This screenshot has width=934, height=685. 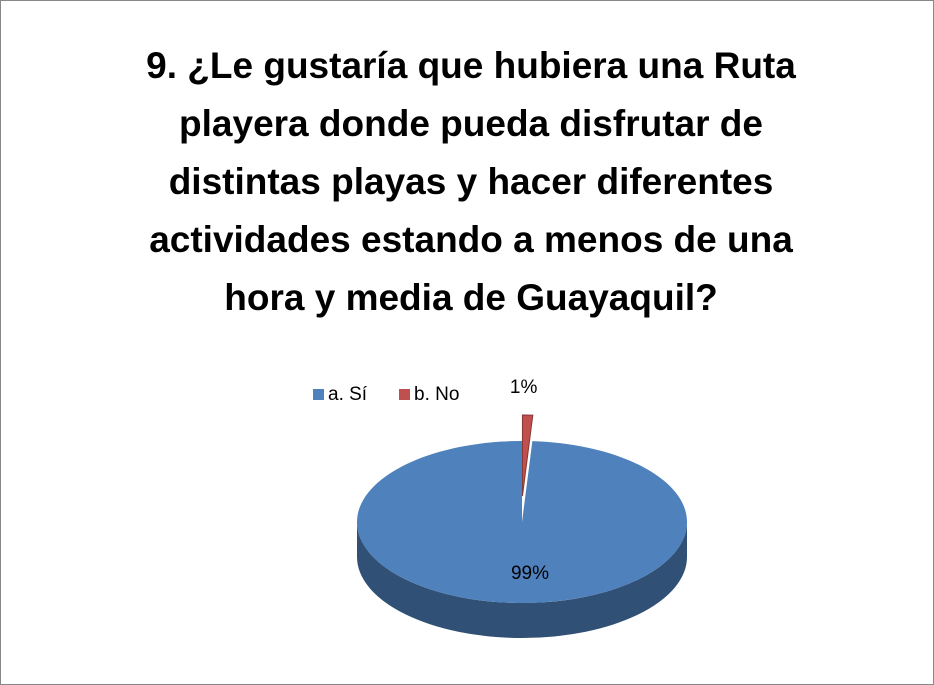 I want to click on legend-label: b. No, so click(x=436, y=394).